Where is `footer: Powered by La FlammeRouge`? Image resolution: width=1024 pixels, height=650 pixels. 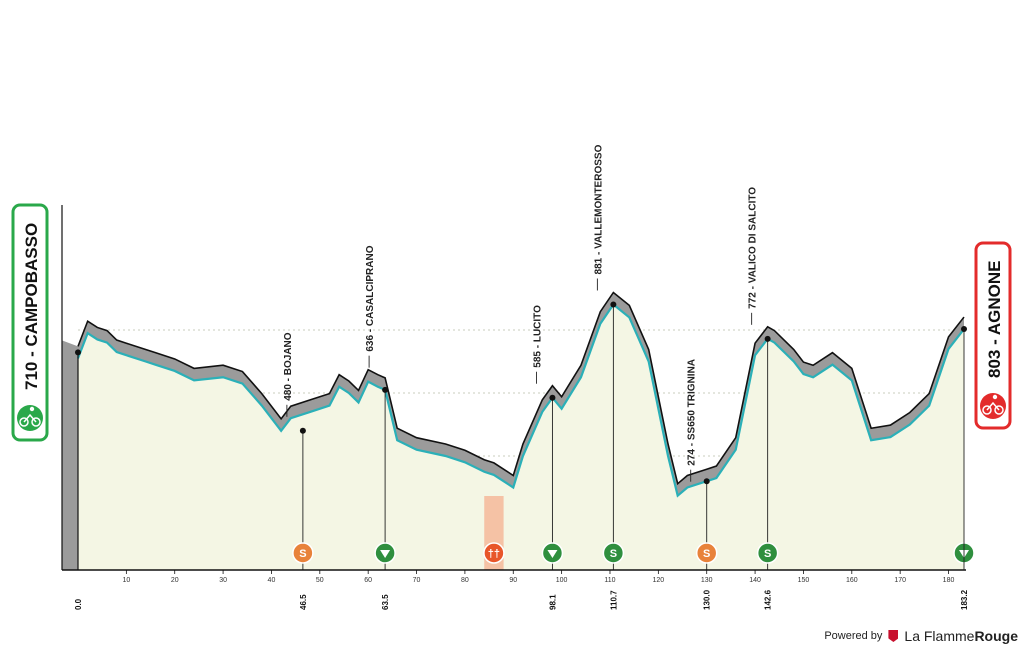
footer: Powered by La FlammeRouge is located at coordinates (921, 636).